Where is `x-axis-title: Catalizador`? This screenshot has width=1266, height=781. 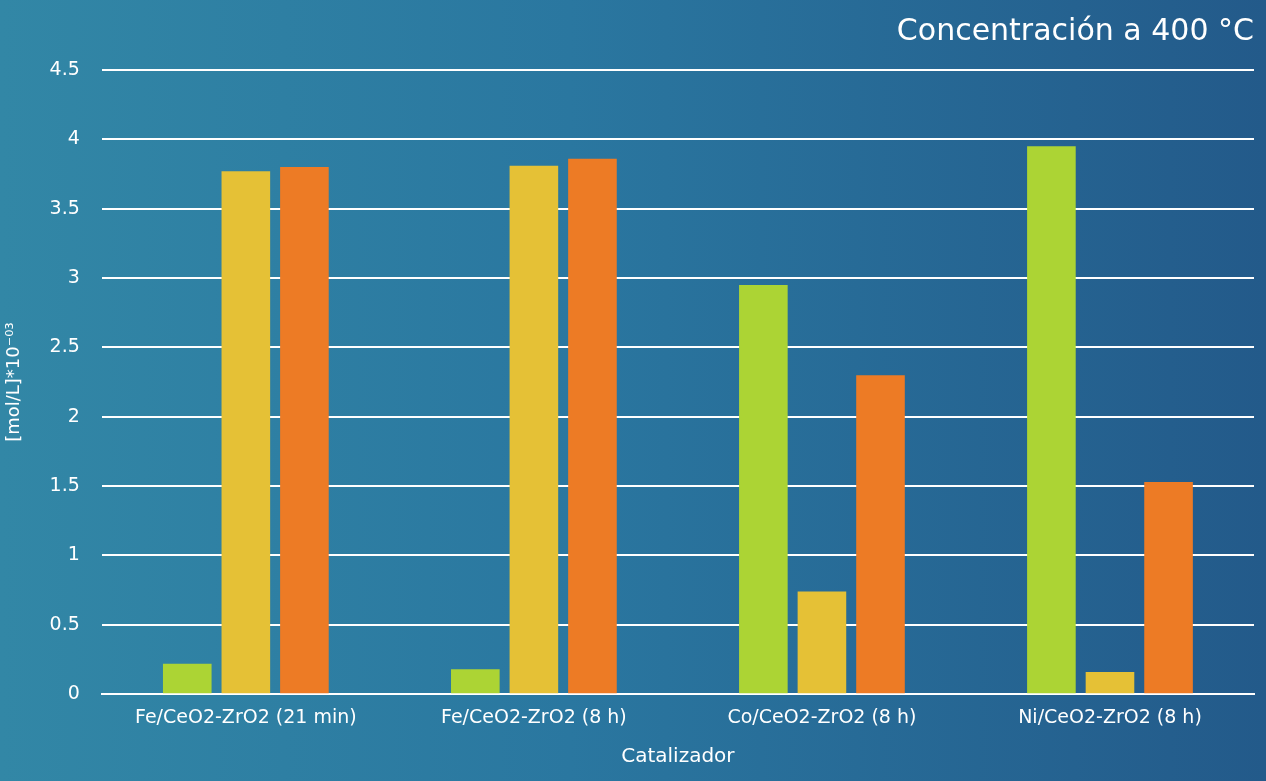 x-axis-title: Catalizador is located at coordinates (678, 755).